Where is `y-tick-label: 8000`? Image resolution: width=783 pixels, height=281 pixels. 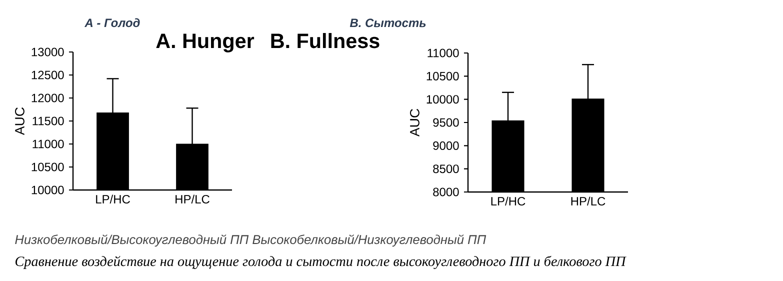 y-tick-label: 8000 is located at coordinates (446, 192).